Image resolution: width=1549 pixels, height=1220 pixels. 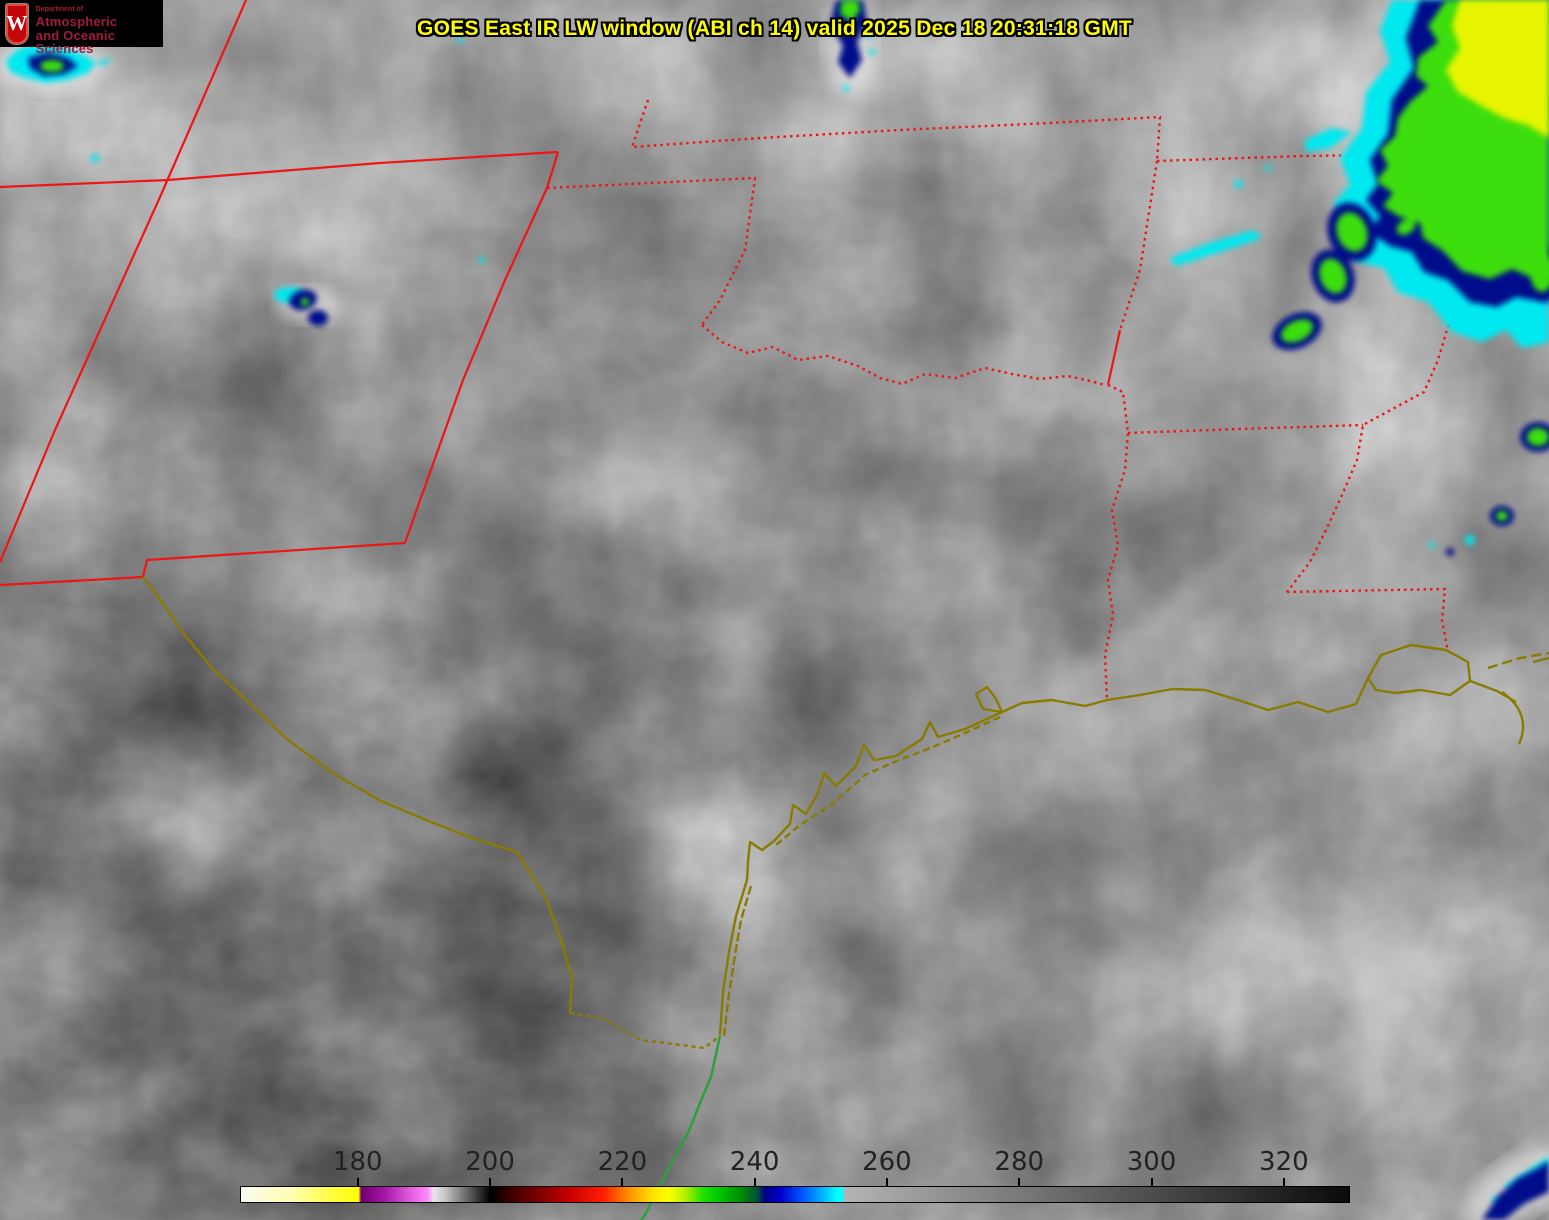 What do you see at coordinates (17, 24) in the screenshot?
I see `uw-crest: W` at bounding box center [17, 24].